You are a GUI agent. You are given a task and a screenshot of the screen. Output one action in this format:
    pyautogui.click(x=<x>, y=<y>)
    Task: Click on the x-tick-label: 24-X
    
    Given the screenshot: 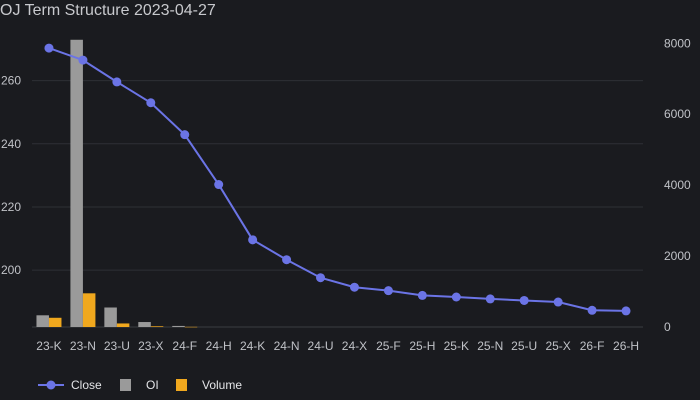 What is the action you would take?
    pyautogui.click(x=354, y=346)
    